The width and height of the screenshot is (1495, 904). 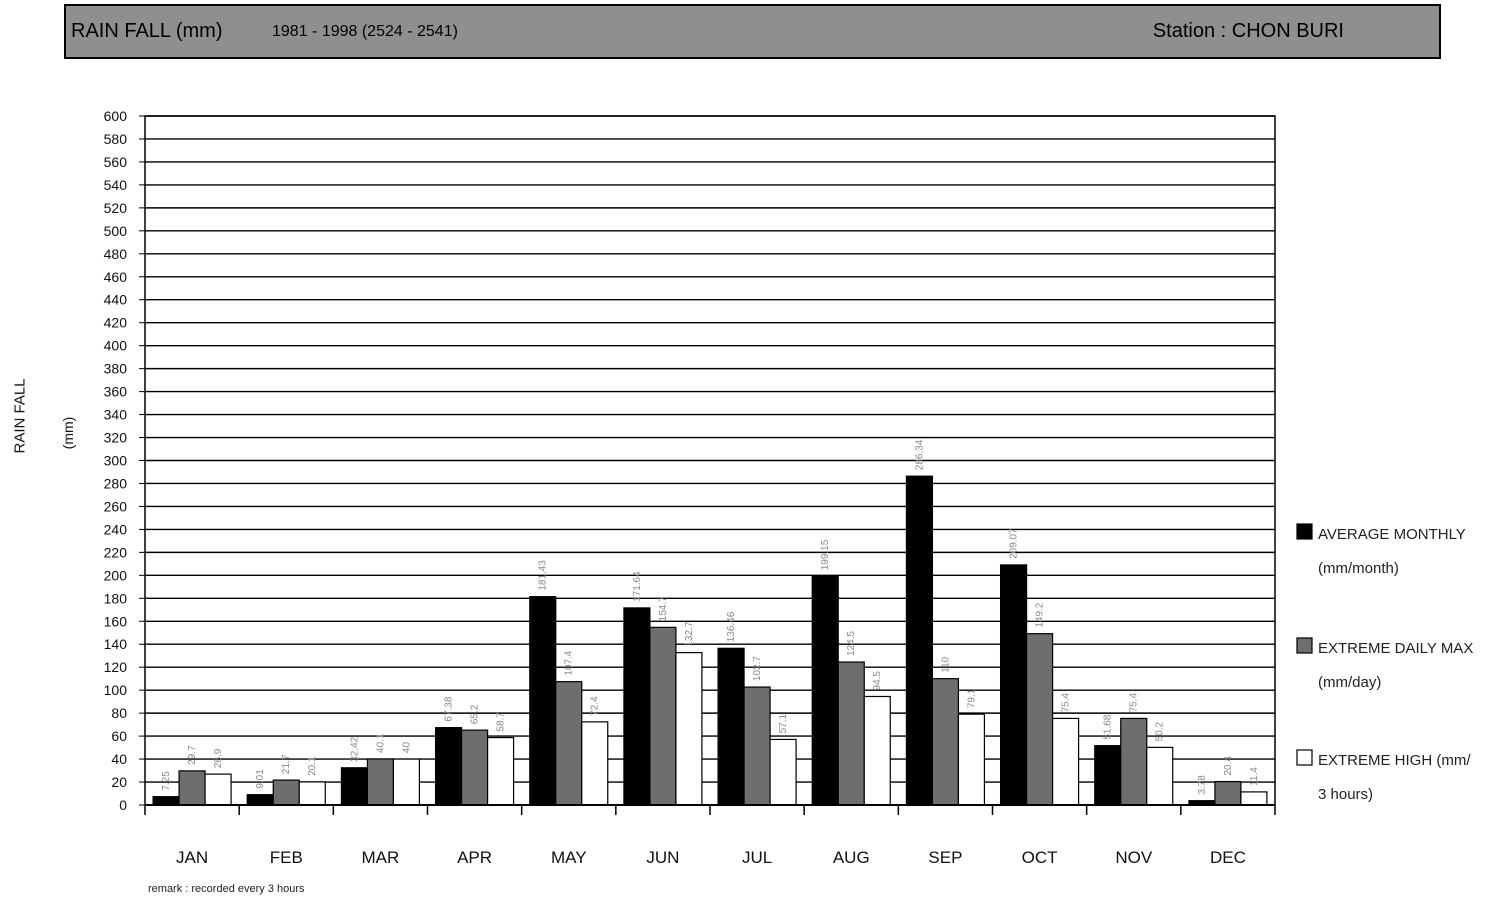 What do you see at coordinates (354, 748) in the screenshot?
I see `data-label: 32.42` at bounding box center [354, 748].